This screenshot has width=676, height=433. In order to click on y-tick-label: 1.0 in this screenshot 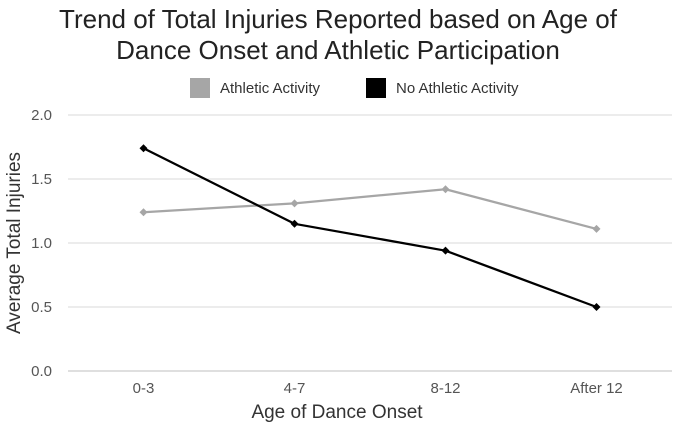, I will do `click(41, 243)`.